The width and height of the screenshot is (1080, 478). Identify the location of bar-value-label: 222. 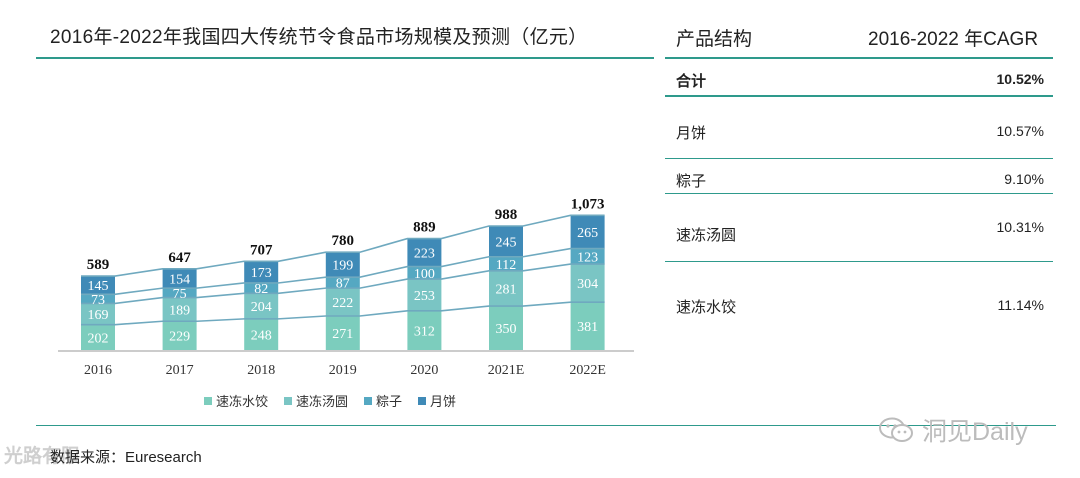
(342, 303).